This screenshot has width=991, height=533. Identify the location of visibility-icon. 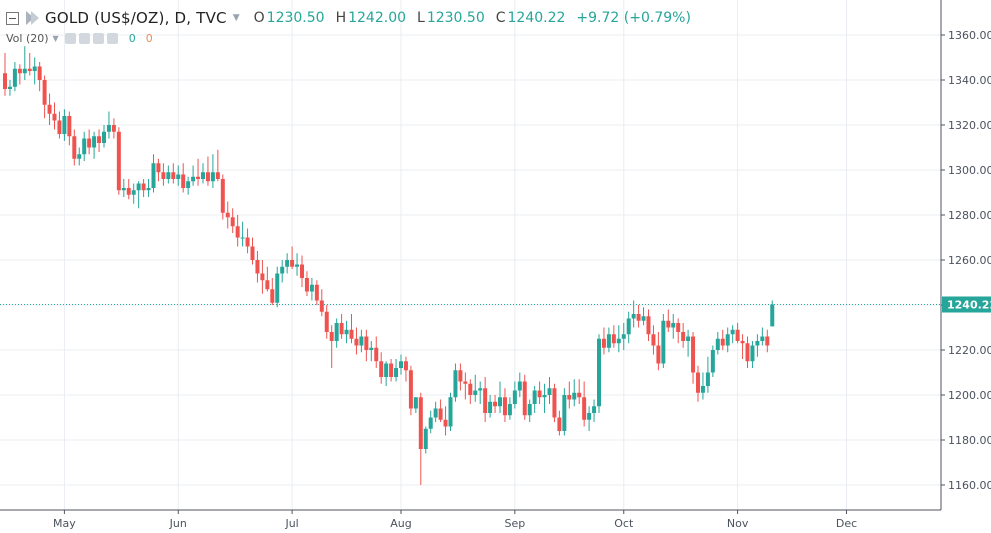
(70, 38).